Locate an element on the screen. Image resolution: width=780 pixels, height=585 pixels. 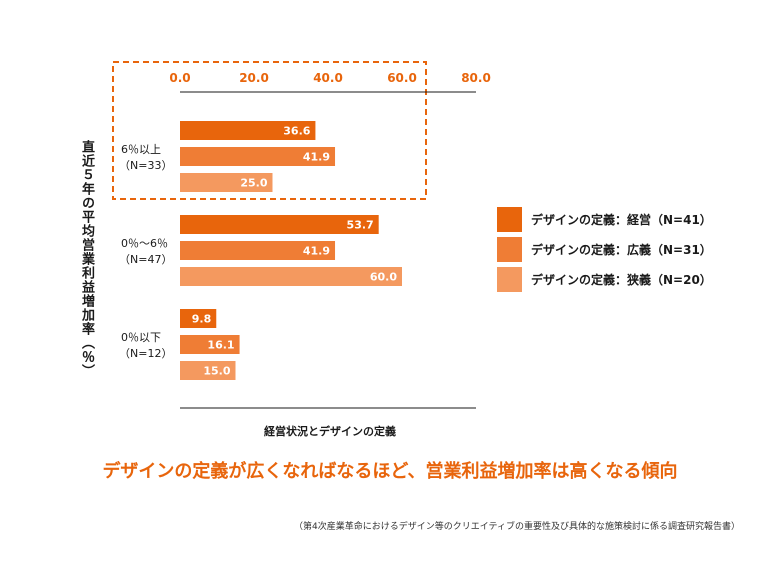
category-n-label: （N=33） is located at coordinates (145, 165).